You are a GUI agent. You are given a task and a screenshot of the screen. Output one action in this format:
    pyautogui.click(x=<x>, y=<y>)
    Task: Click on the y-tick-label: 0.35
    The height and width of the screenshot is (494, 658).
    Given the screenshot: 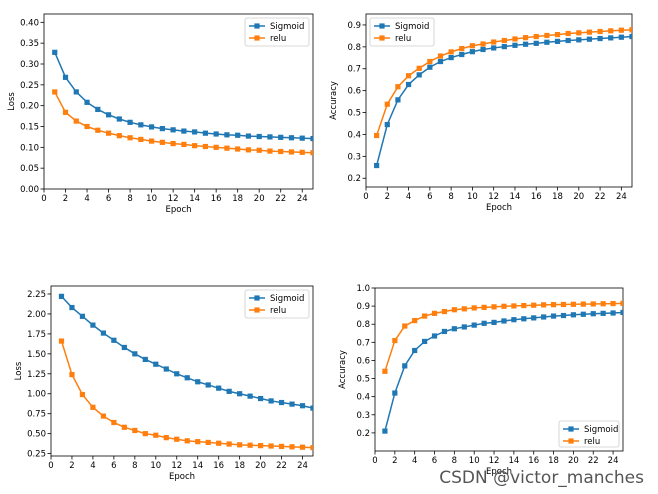 What is the action you would take?
    pyautogui.click(x=29, y=44)
    